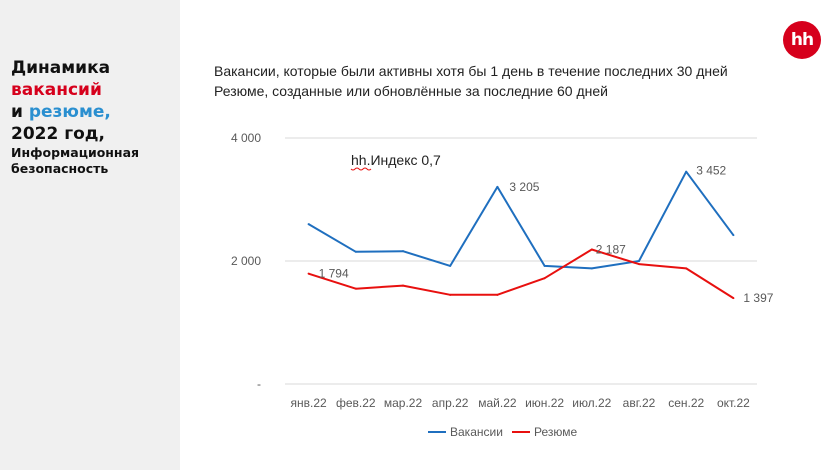 The width and height of the screenshot is (839, 470). Describe the element at coordinates (309, 403) in the screenshot. I see `x-tick-label: янв.22` at that location.